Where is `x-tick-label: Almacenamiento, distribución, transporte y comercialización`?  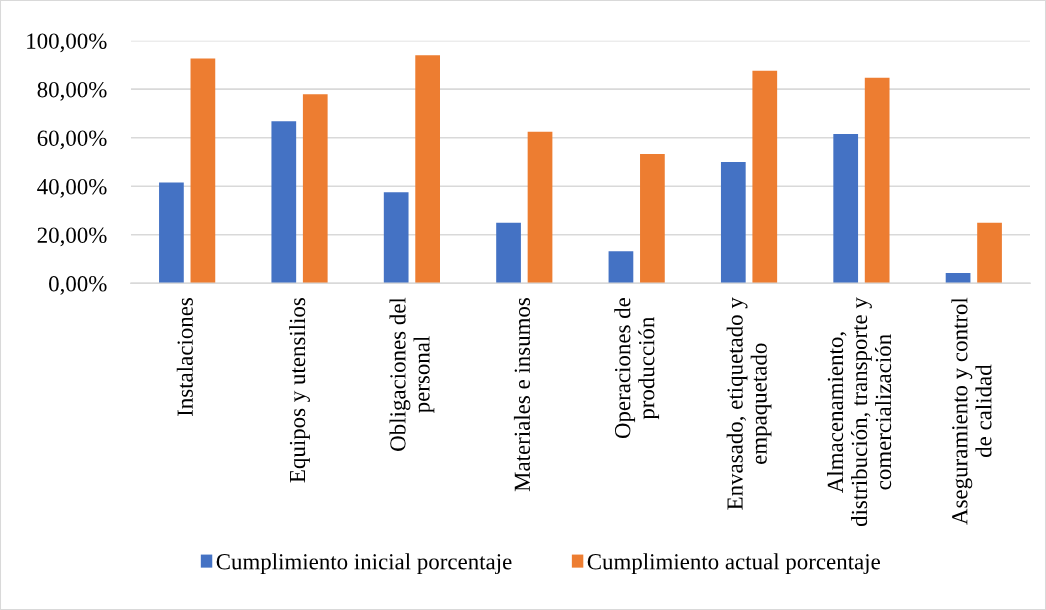
x-tick-label: Almacenamiento, distribución, transporte y comercialización is located at coordinates (859, 412).